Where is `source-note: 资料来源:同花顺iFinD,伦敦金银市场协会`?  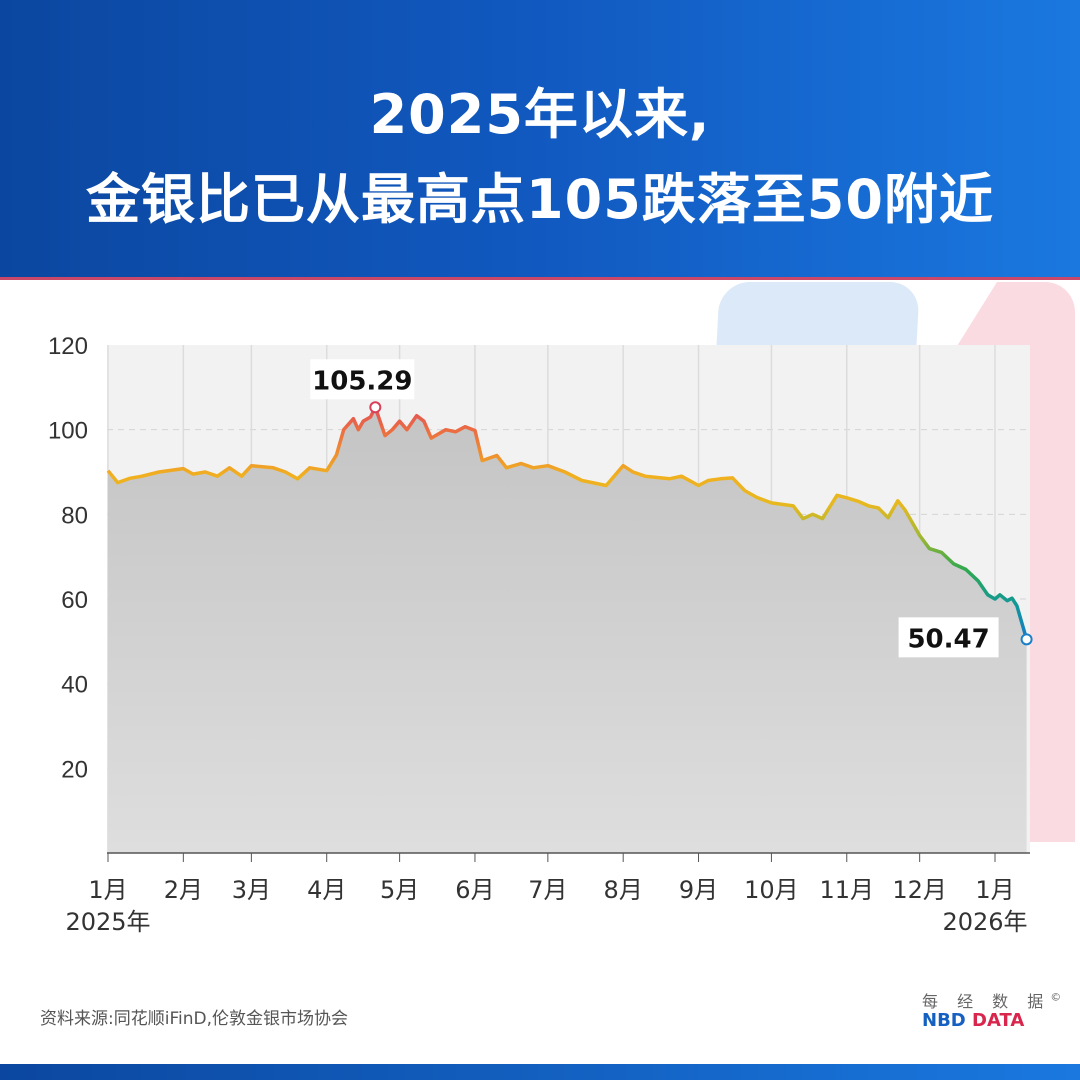 source-note: 资料来源:同花顺iFinD,伦敦金银市场协会 is located at coordinates (194, 1019).